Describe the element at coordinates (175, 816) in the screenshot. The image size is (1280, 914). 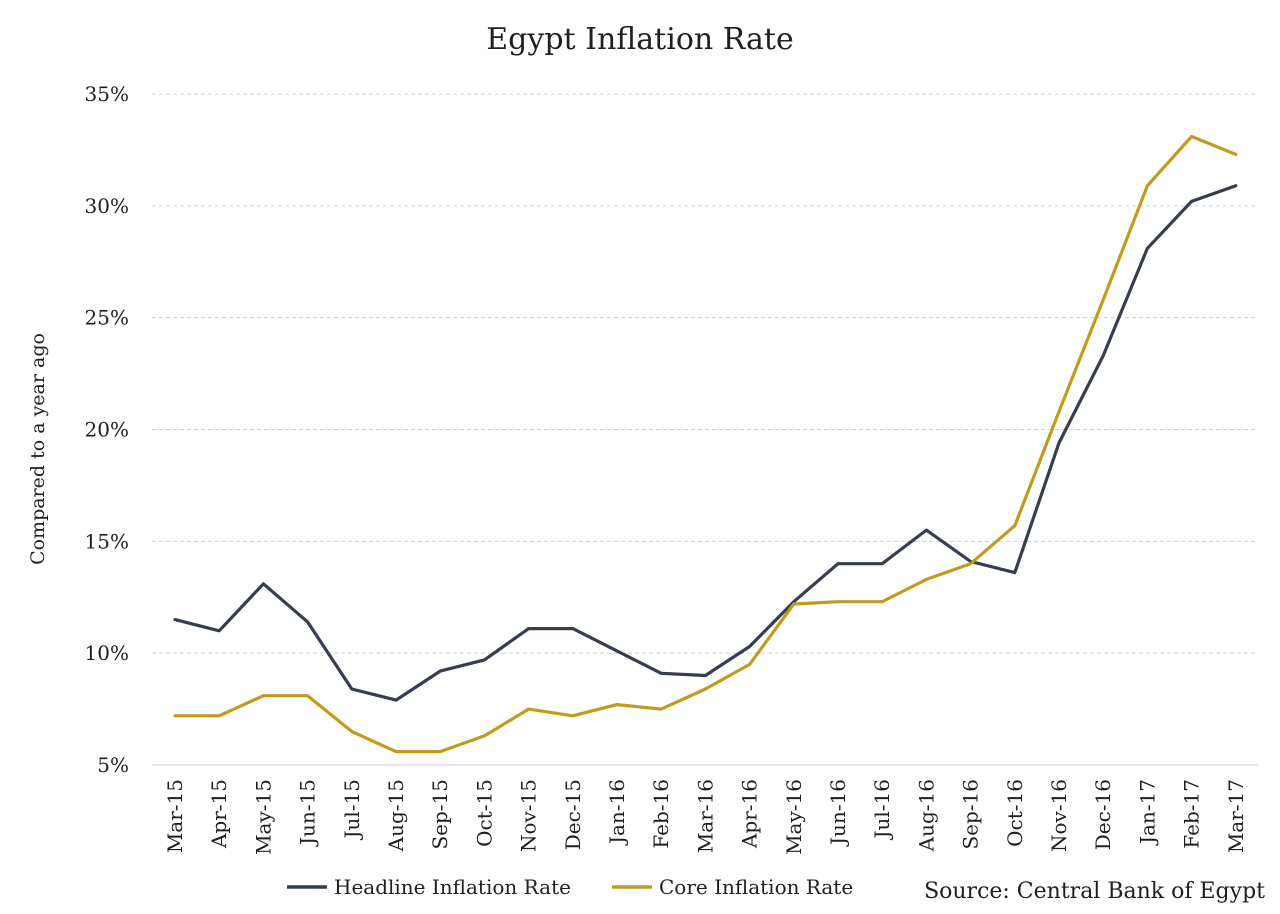
I see `x-tick-label: Mar-15` at that location.